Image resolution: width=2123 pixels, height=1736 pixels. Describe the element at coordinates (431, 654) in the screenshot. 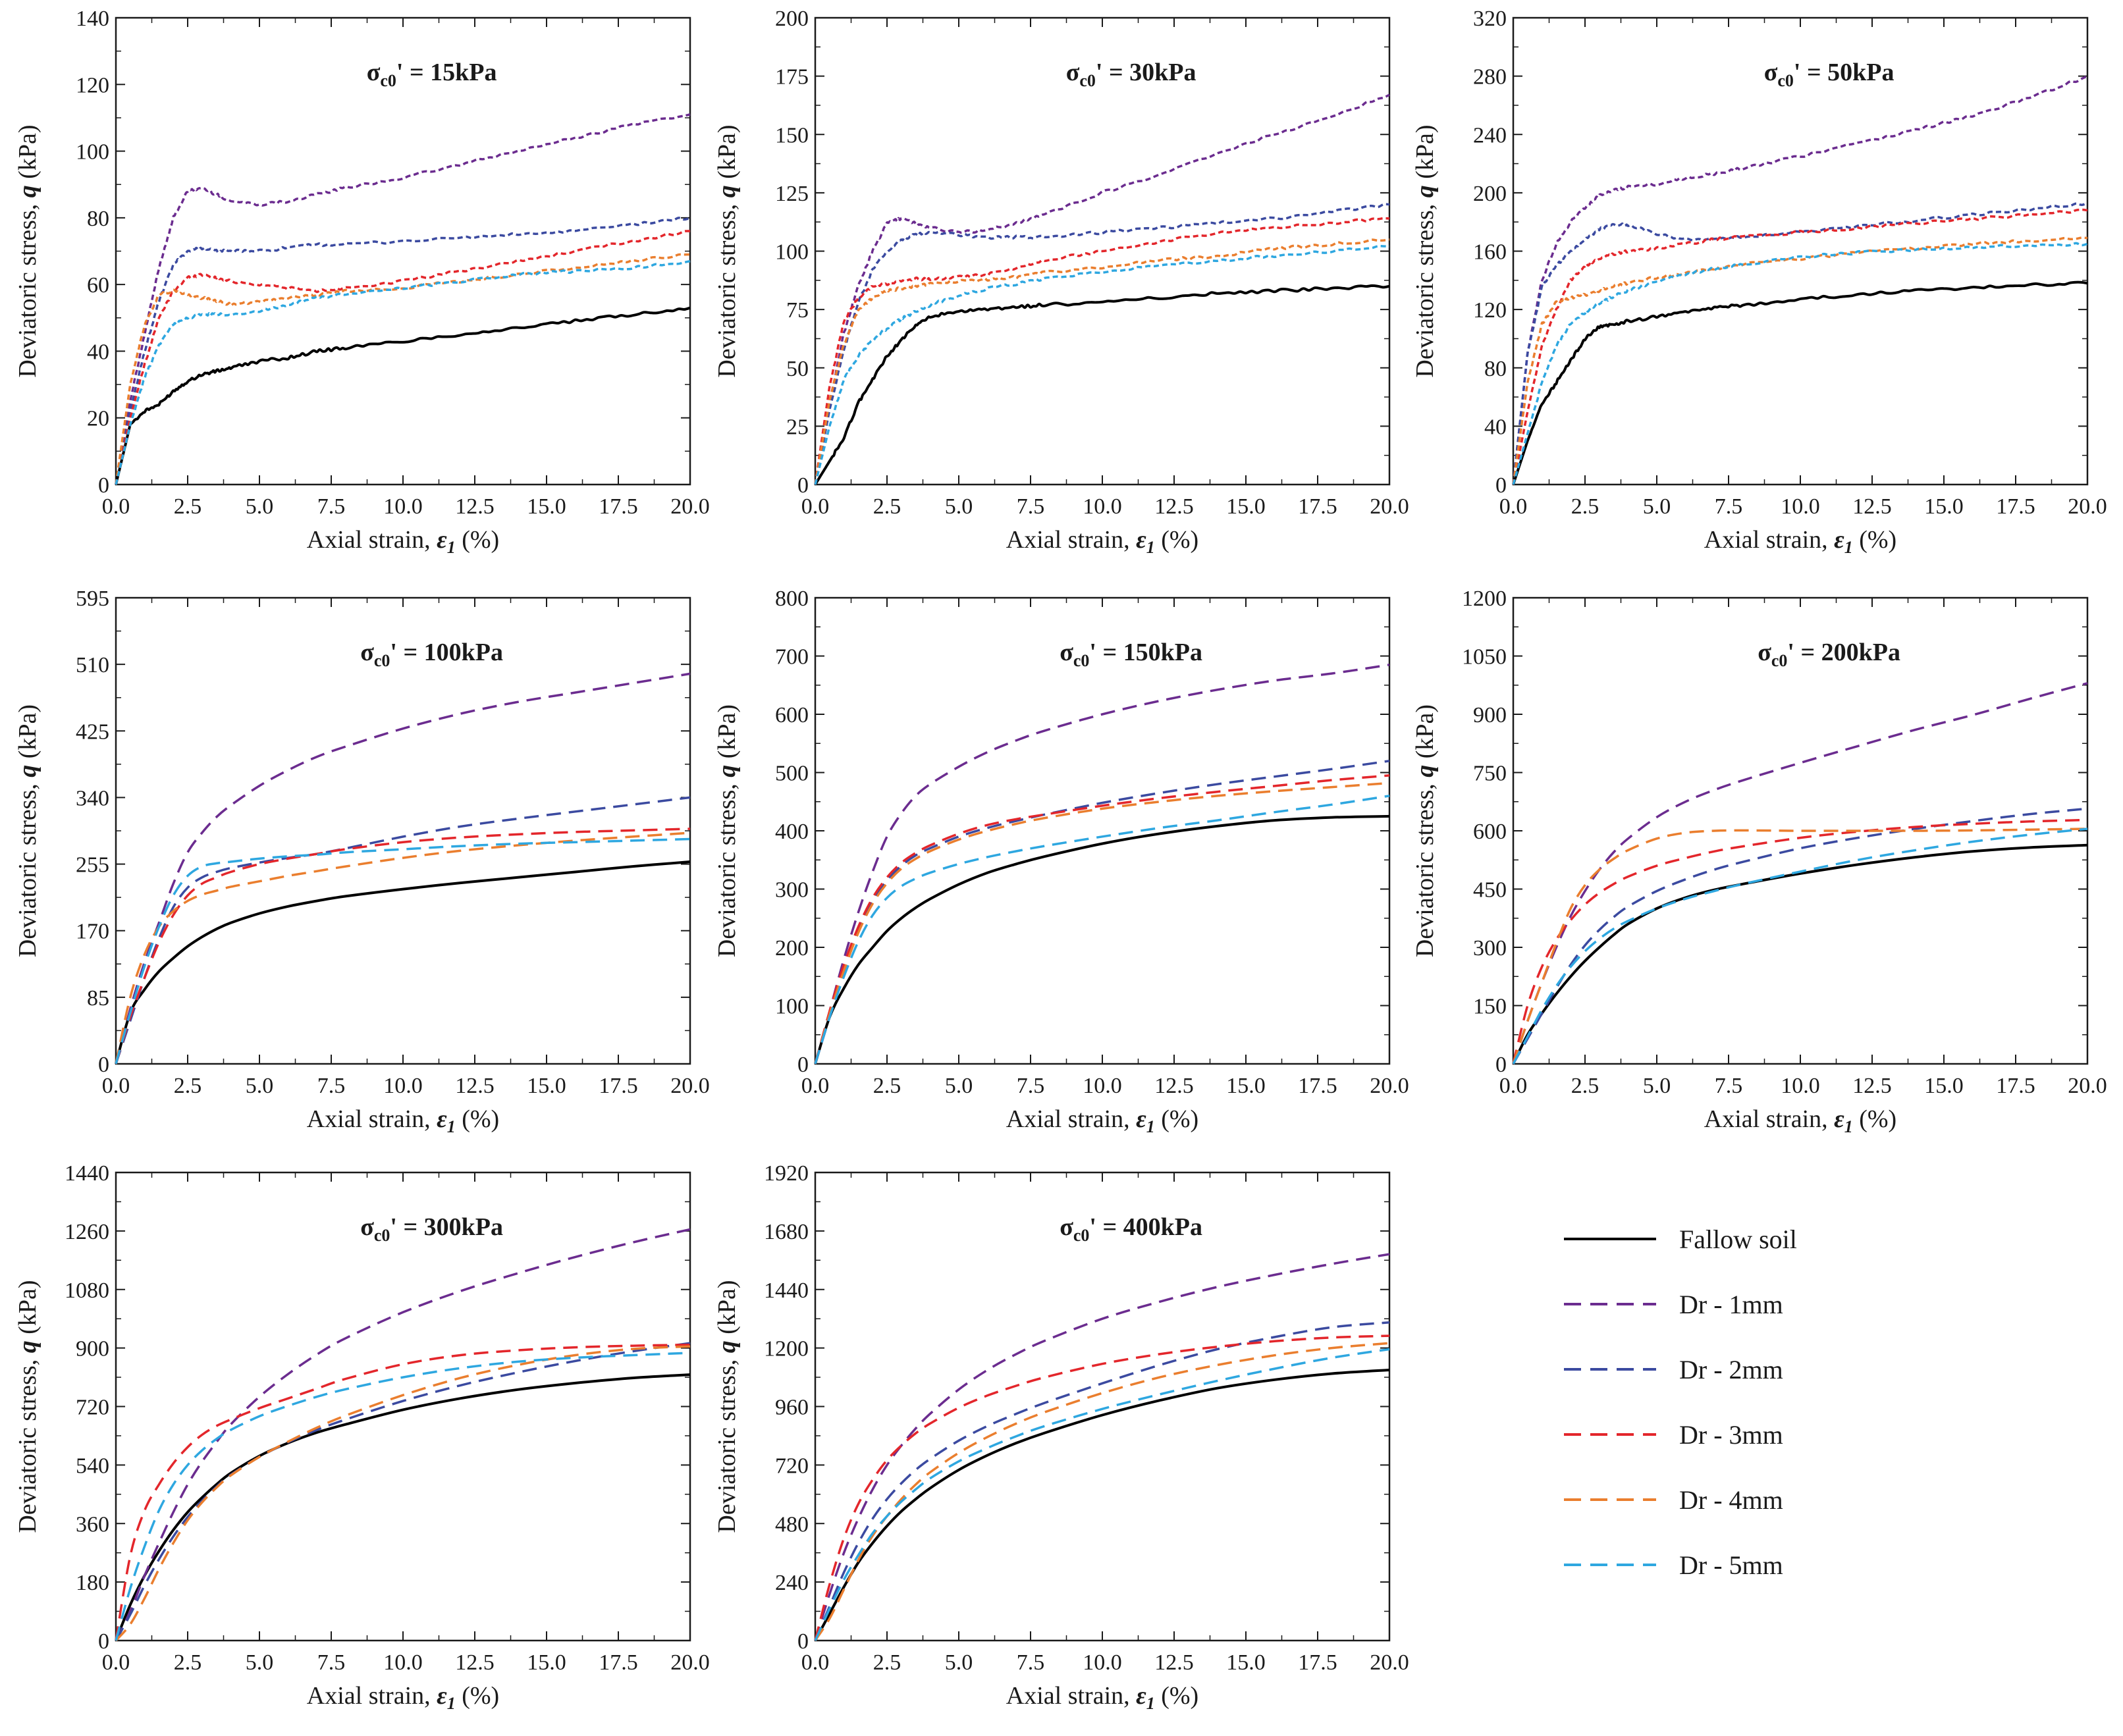

I see `panel-title: σc0' = 100kPa` at that location.